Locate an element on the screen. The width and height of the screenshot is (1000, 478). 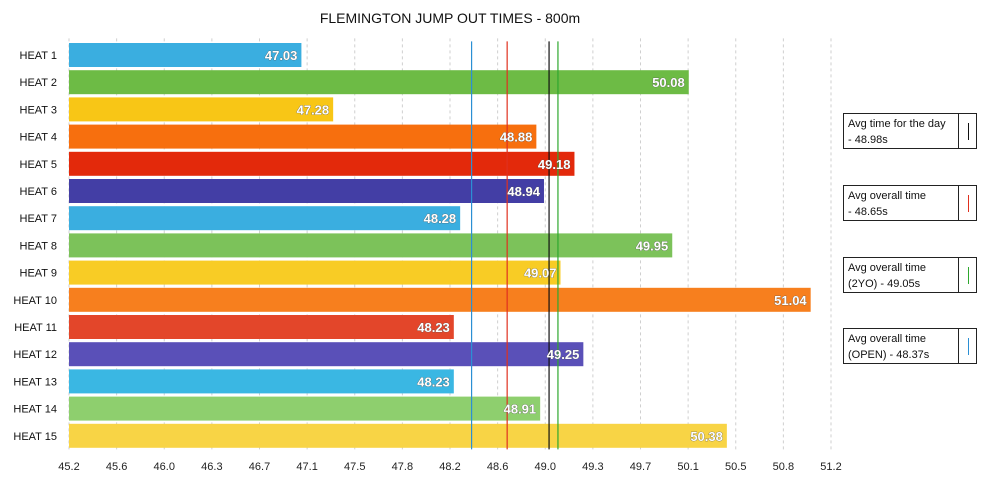
x-tick-label: 48.6 is located at coordinates (497, 467).